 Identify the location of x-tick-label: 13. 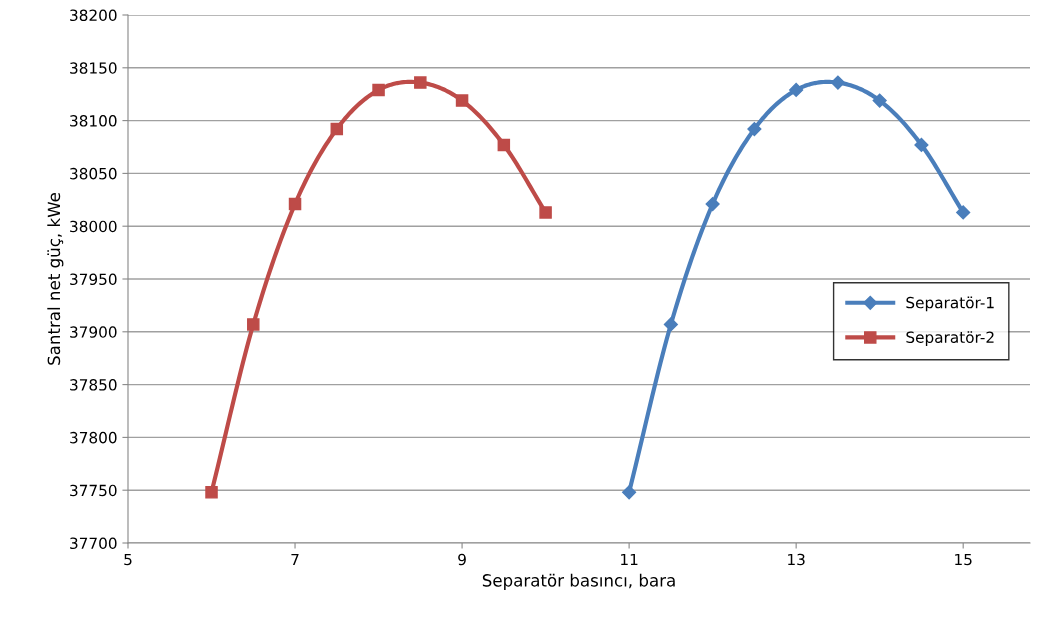
(796, 559).